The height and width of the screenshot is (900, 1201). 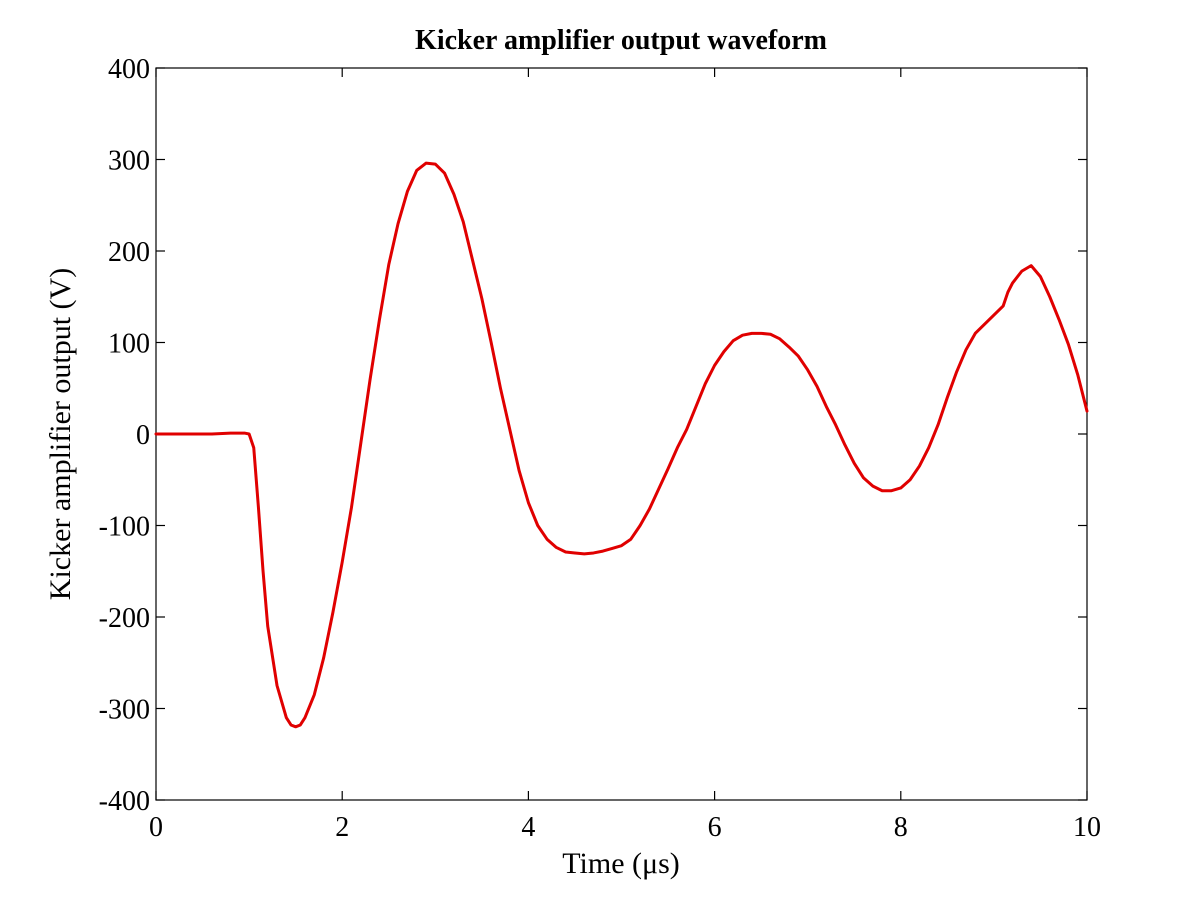 I want to click on x-tick-label: 0, so click(x=156, y=827).